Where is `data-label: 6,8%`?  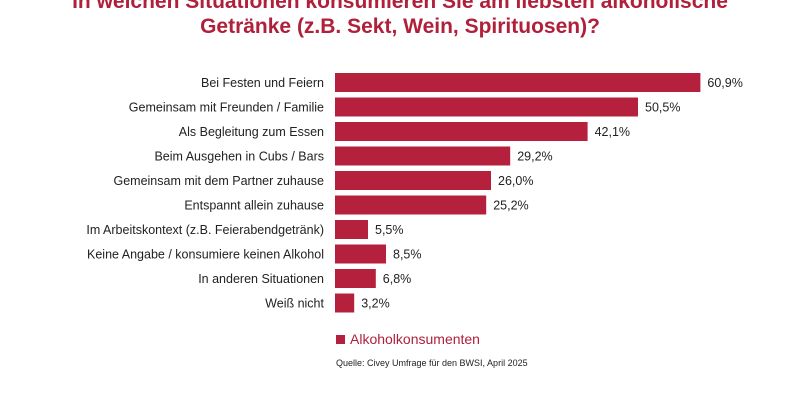
data-label: 6,8% is located at coordinates (397, 279).